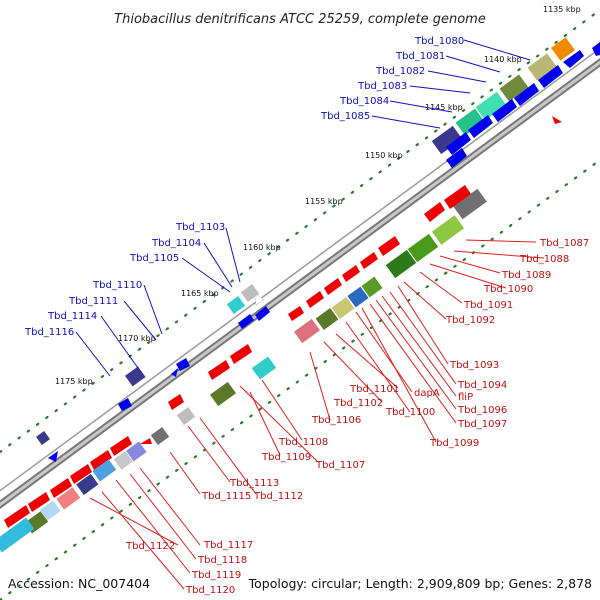 Image resolution: width=600 pixels, height=600 pixels. Describe the element at coordinates (465, 397) in the screenshot. I see `gene-label-flip: fliP` at that location.